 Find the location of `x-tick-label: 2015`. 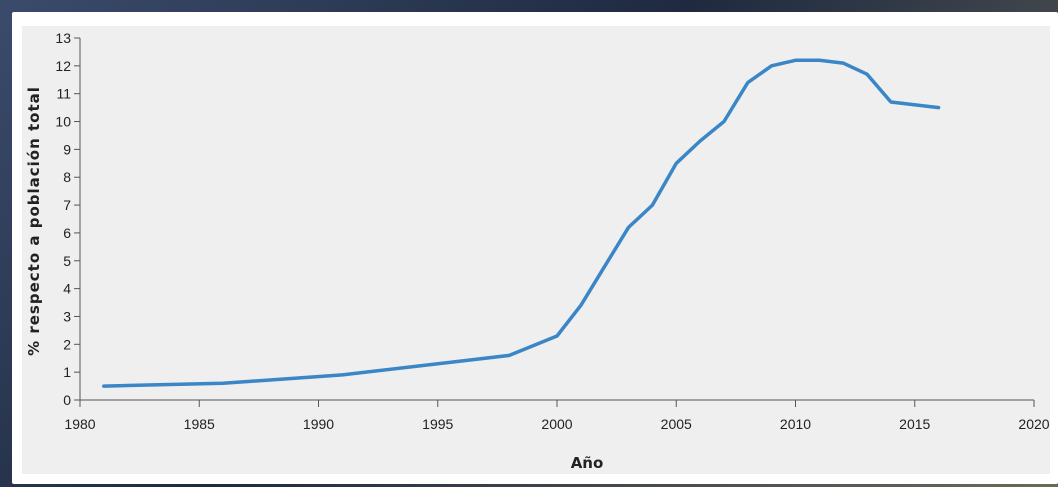

x-tick-label: 2015 is located at coordinates (914, 424).